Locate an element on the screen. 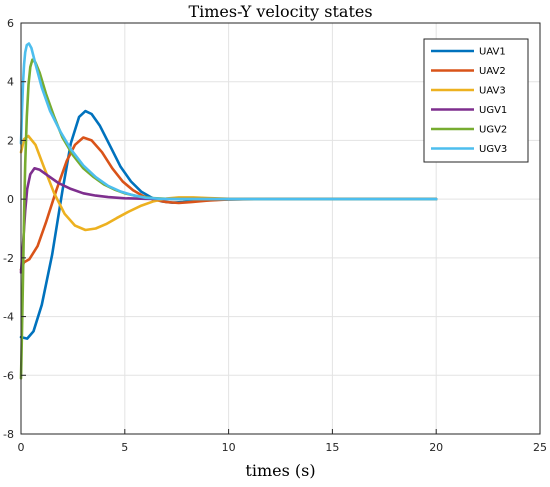 This screenshot has height=487, width=550. y-tick-label: 2 is located at coordinates (10, 140).